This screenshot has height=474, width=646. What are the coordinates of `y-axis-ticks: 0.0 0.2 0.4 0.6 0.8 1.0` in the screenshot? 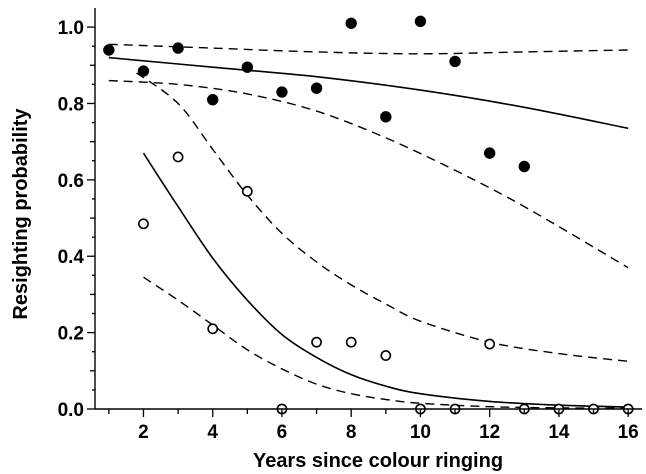 It's located at (76, 219).